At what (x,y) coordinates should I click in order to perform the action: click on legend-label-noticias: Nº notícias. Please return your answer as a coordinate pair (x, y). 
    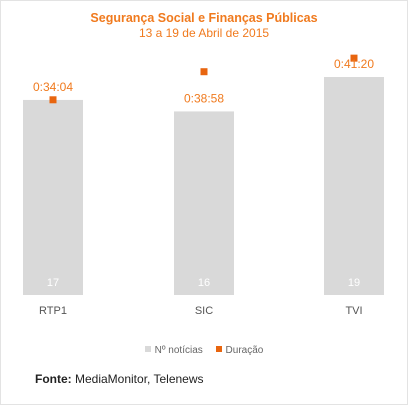
    Looking at the image, I should click on (178, 350).